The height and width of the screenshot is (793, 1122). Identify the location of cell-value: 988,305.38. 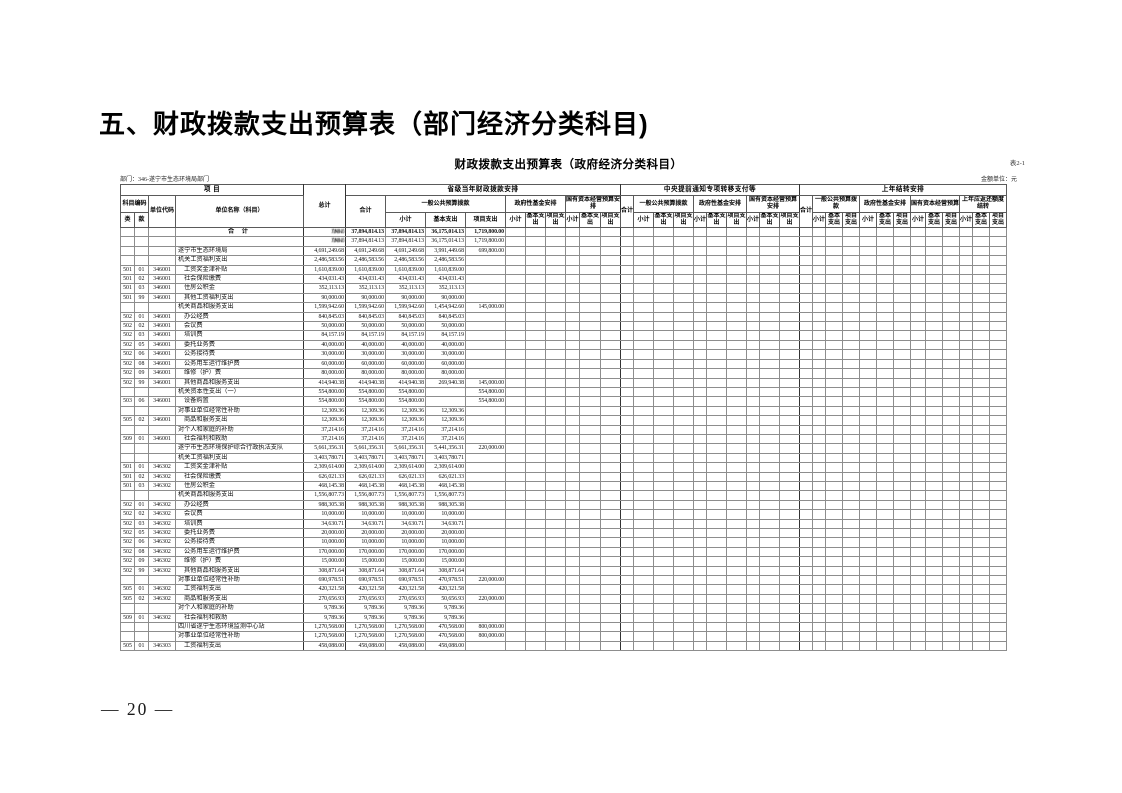
(365, 505).